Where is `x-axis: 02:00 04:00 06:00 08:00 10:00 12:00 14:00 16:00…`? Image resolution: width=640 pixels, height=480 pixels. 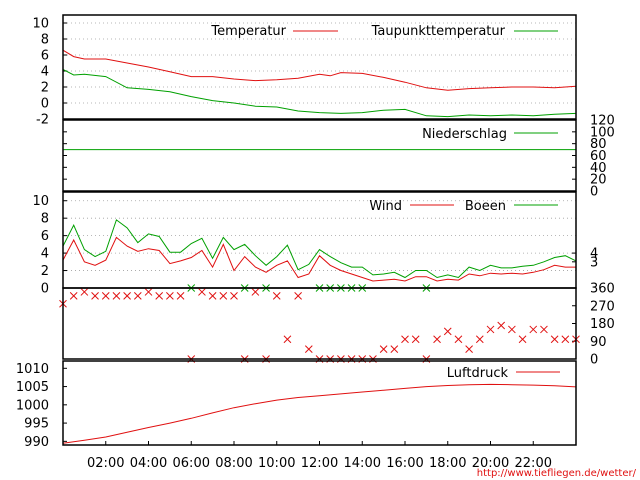 x-axis: 02:00 04:00 06:00 08:00 10:00 12:00 14:00 16:00… is located at coordinates (319, 456).